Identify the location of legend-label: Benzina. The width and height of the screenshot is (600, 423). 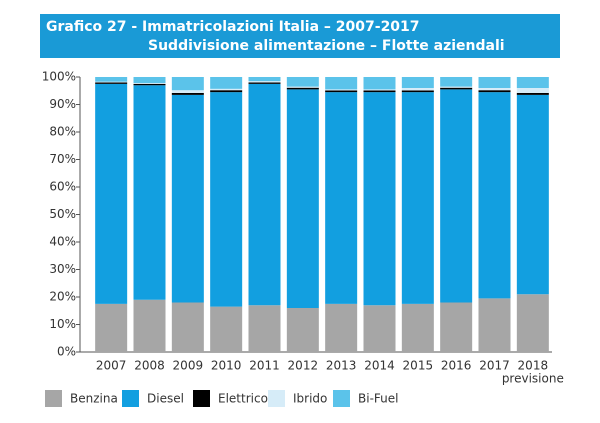
(94, 399).